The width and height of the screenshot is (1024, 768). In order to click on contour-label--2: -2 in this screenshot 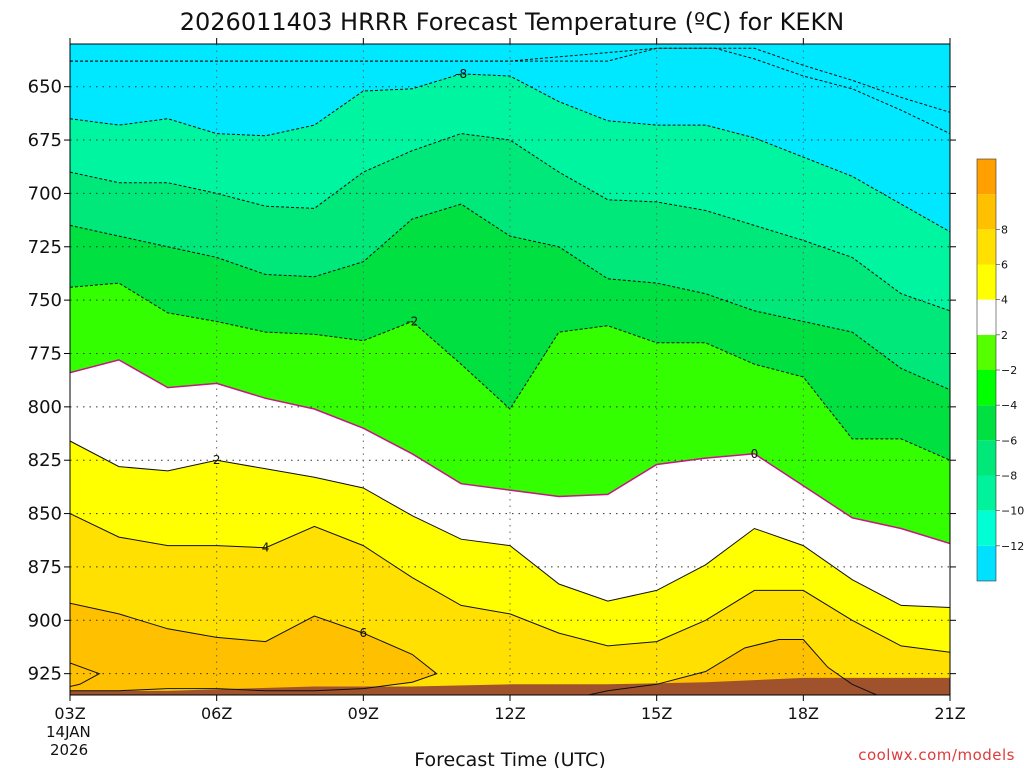, I will do `click(412, 321)`.